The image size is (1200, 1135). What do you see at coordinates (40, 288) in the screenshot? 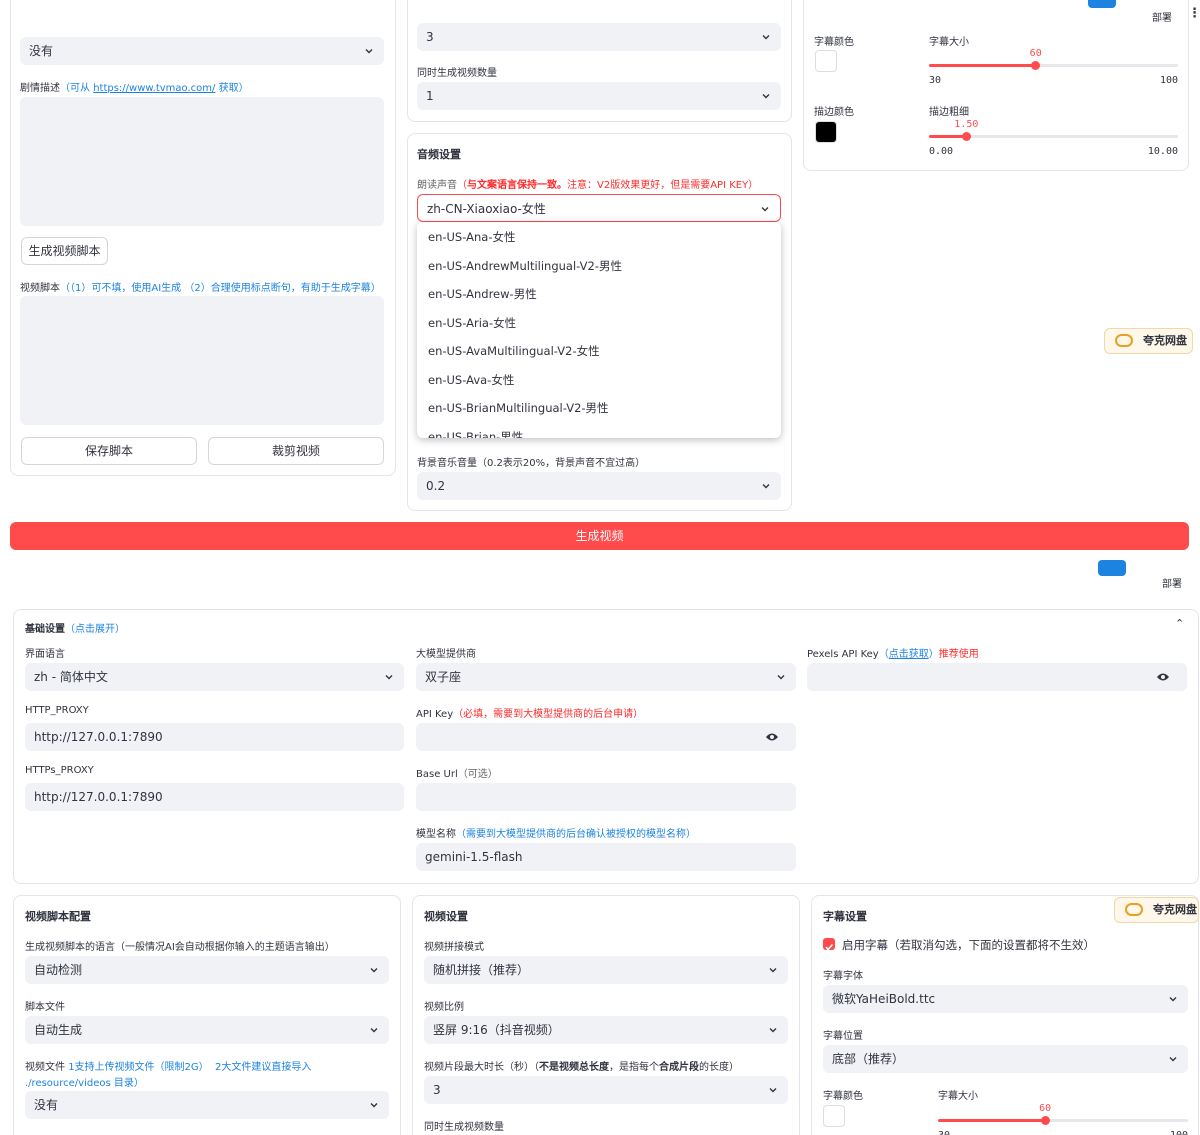
I see `label-text: 视频脚本` at bounding box center [40, 288].